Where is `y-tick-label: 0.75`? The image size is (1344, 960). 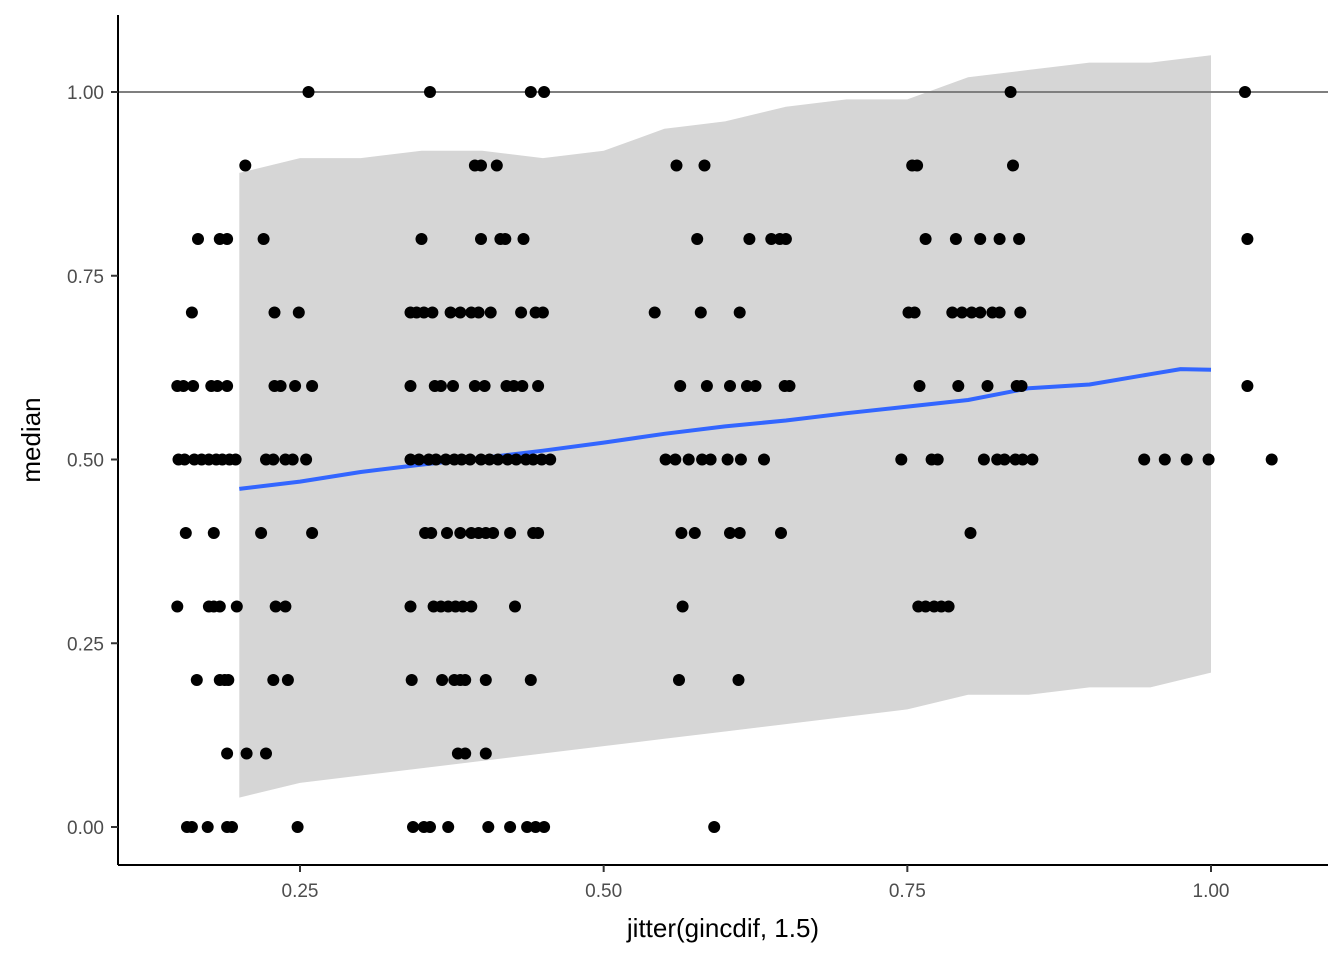 y-tick-label: 0.75 is located at coordinates (85, 277).